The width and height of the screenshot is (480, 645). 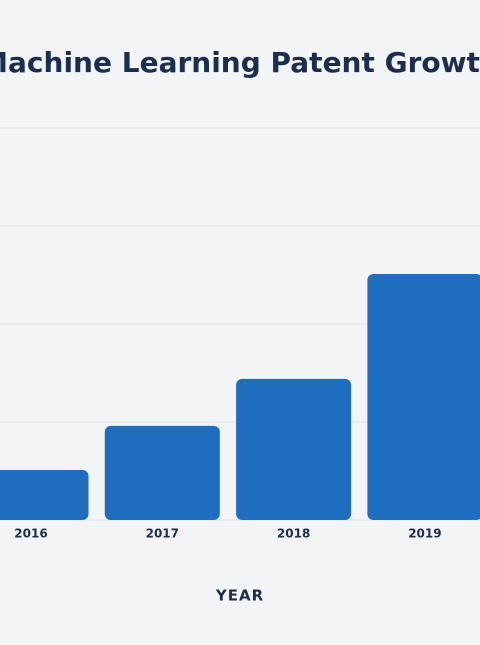 What do you see at coordinates (424, 534) in the screenshot?
I see `x-tick-label: 2019` at bounding box center [424, 534].